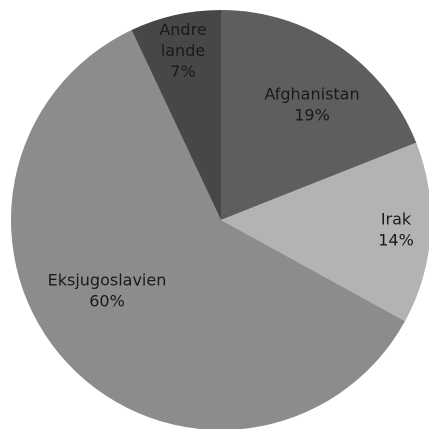  What do you see at coordinates (311, 94) in the screenshot?
I see `pie-label-name: Afghanistan` at bounding box center [311, 94].